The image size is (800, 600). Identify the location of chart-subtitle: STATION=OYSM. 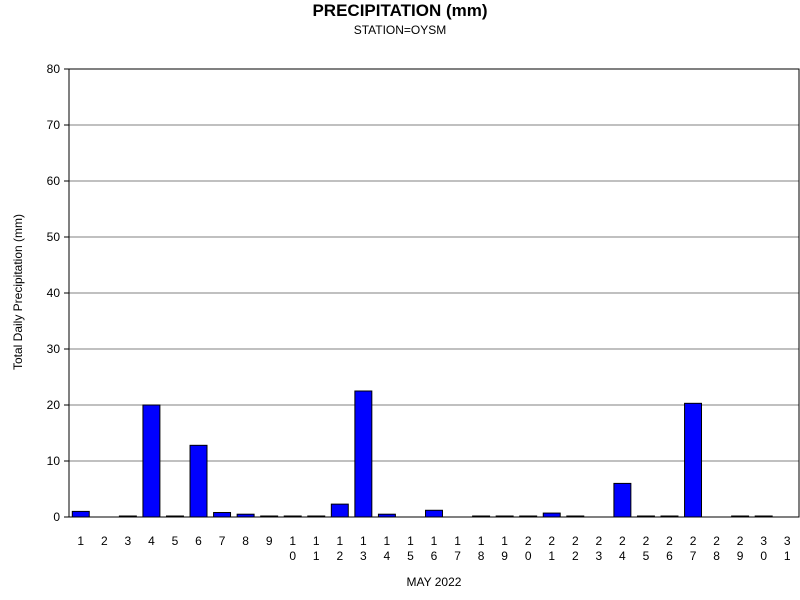
(400, 30).